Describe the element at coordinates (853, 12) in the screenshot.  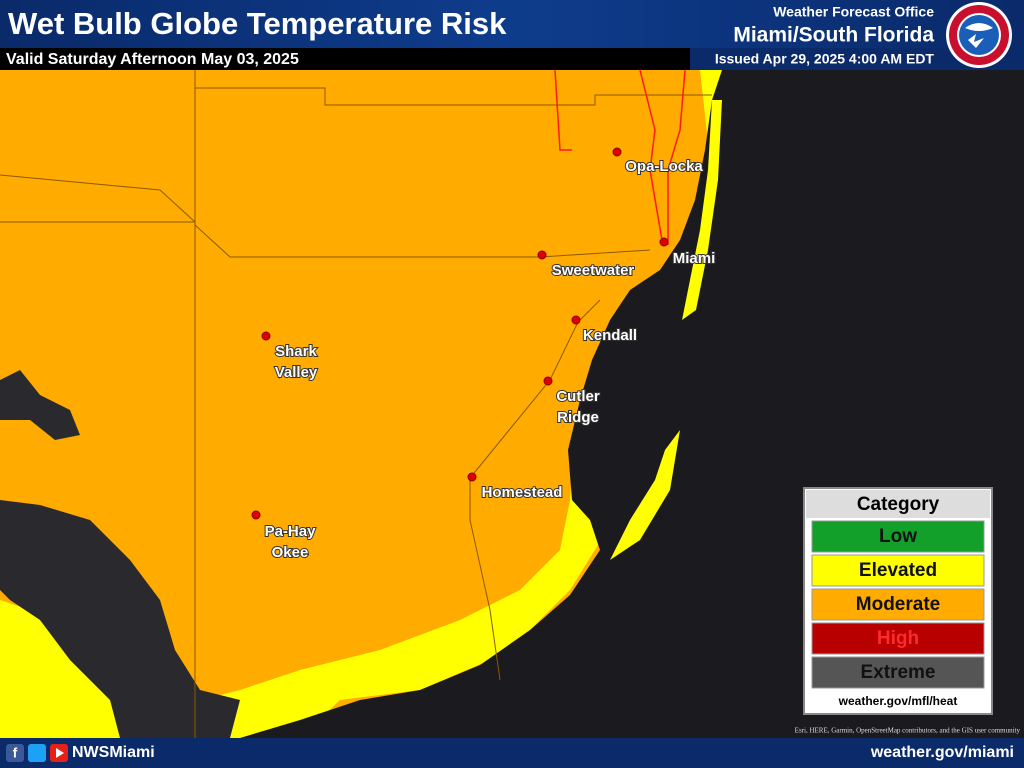
I see `office-label: Weather Forecast Office` at that location.